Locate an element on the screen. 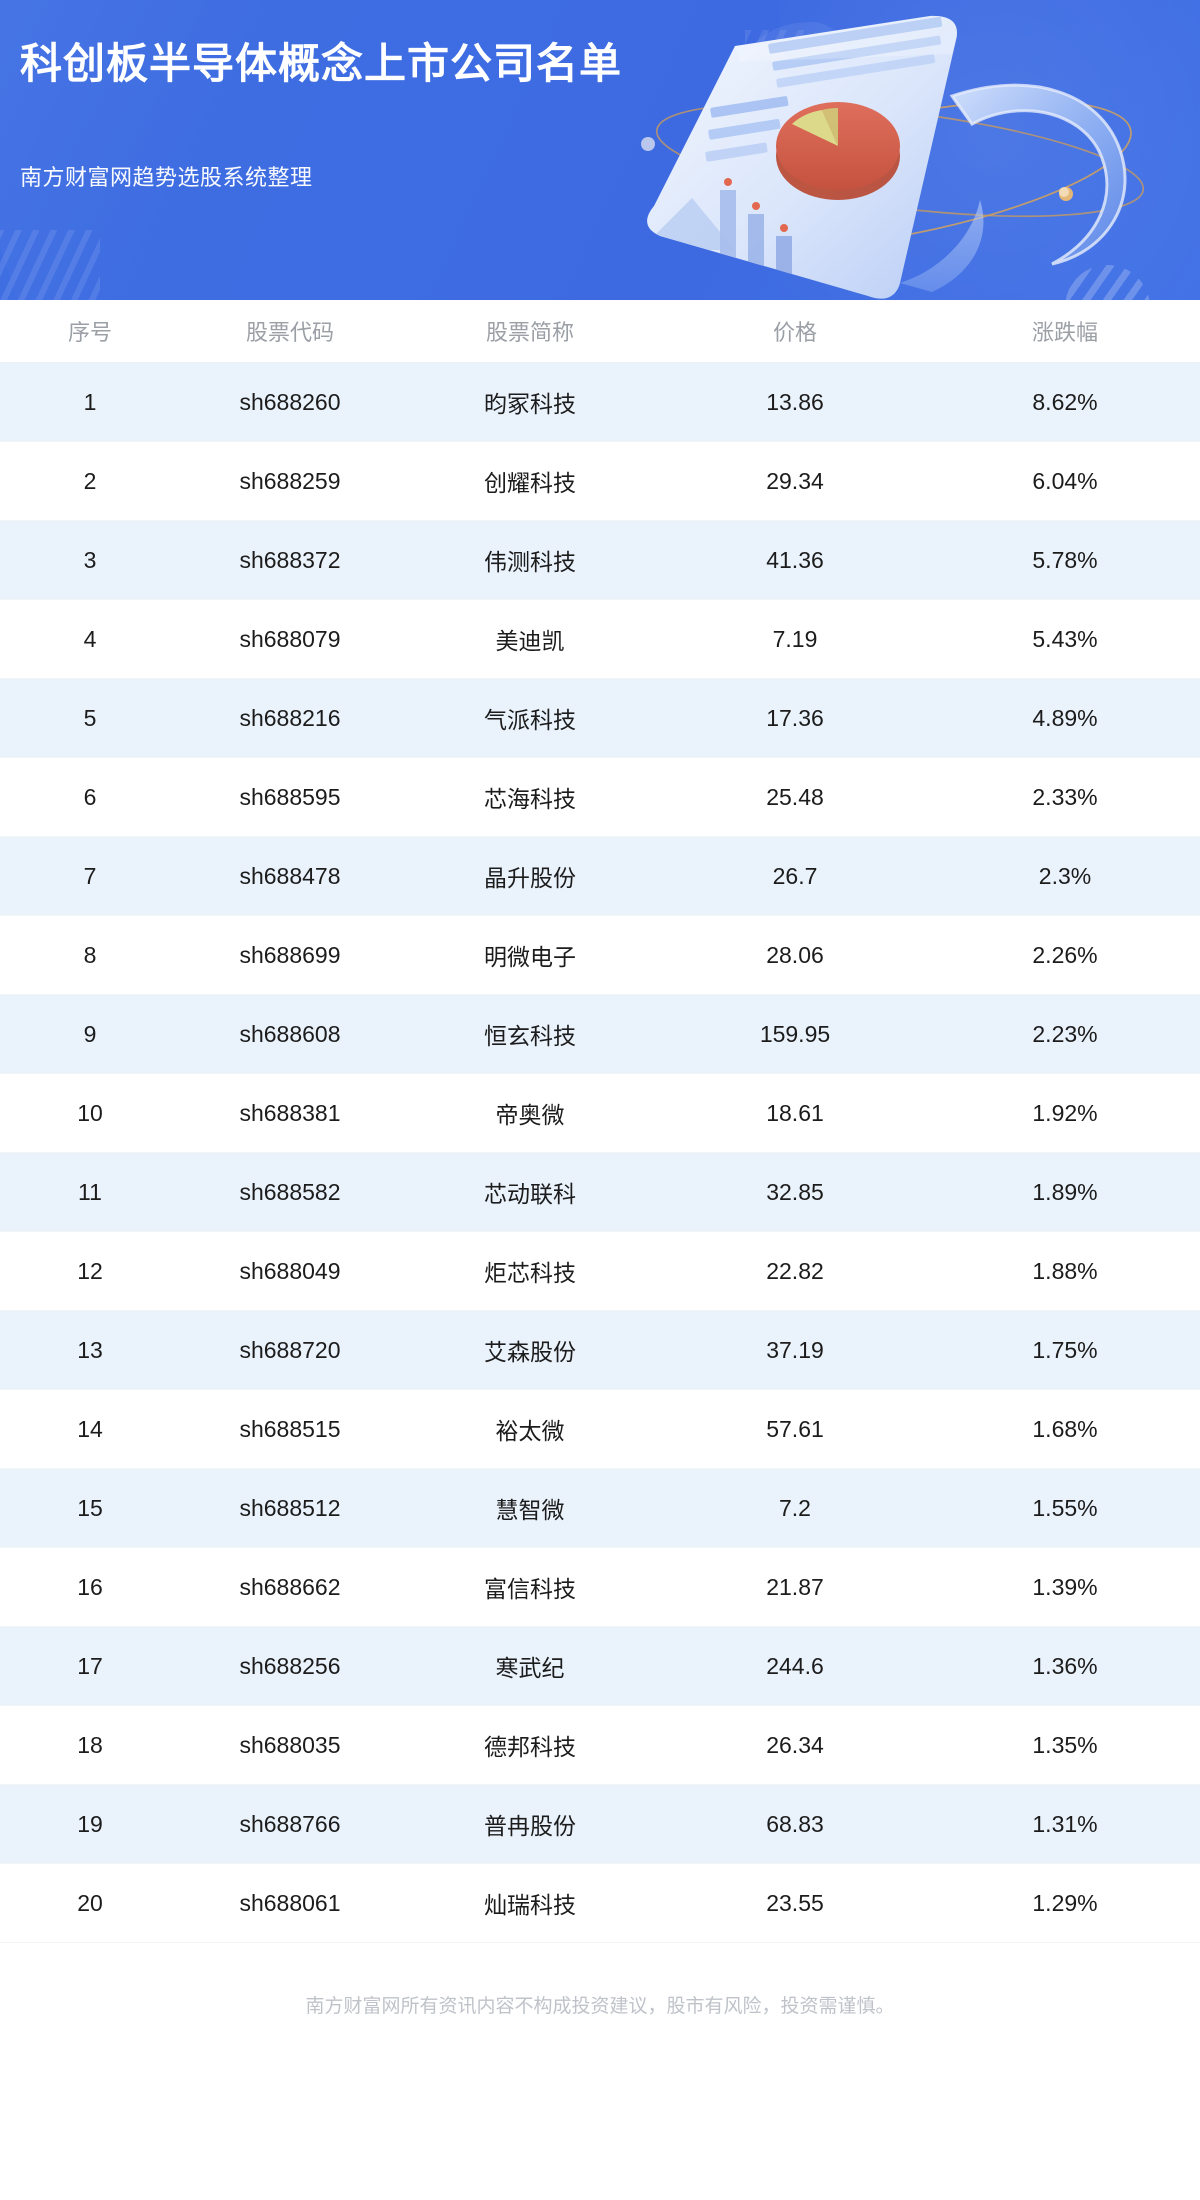 Image resolution: width=1200 pixels, height=2200 pixels. cell-price: 13.86 is located at coordinates (795, 401).